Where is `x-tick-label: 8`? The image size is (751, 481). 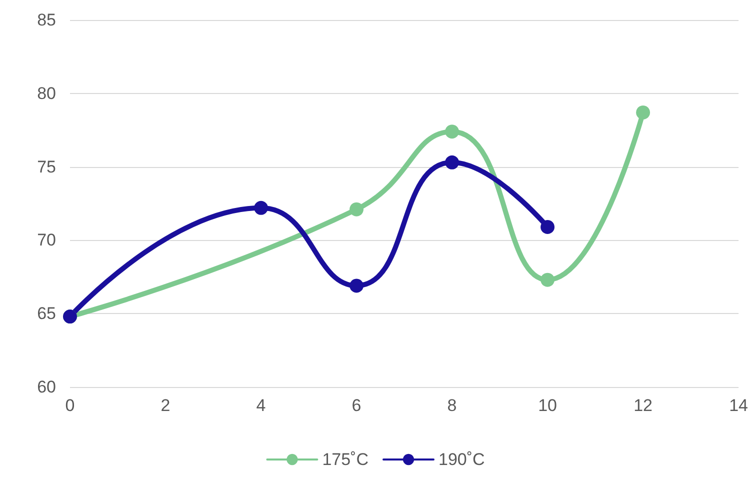 x-tick-label: 8 is located at coordinates (452, 405).